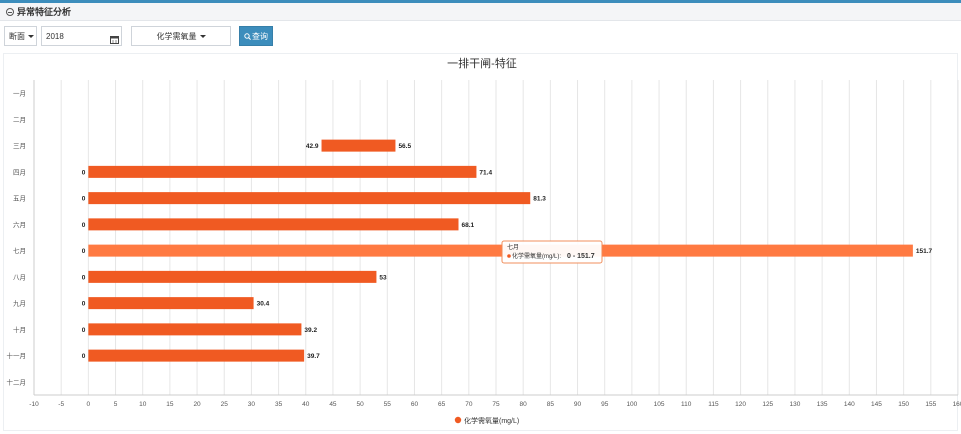 The image size is (961, 434). I want to click on query-button-label: 查询, so click(260, 36).